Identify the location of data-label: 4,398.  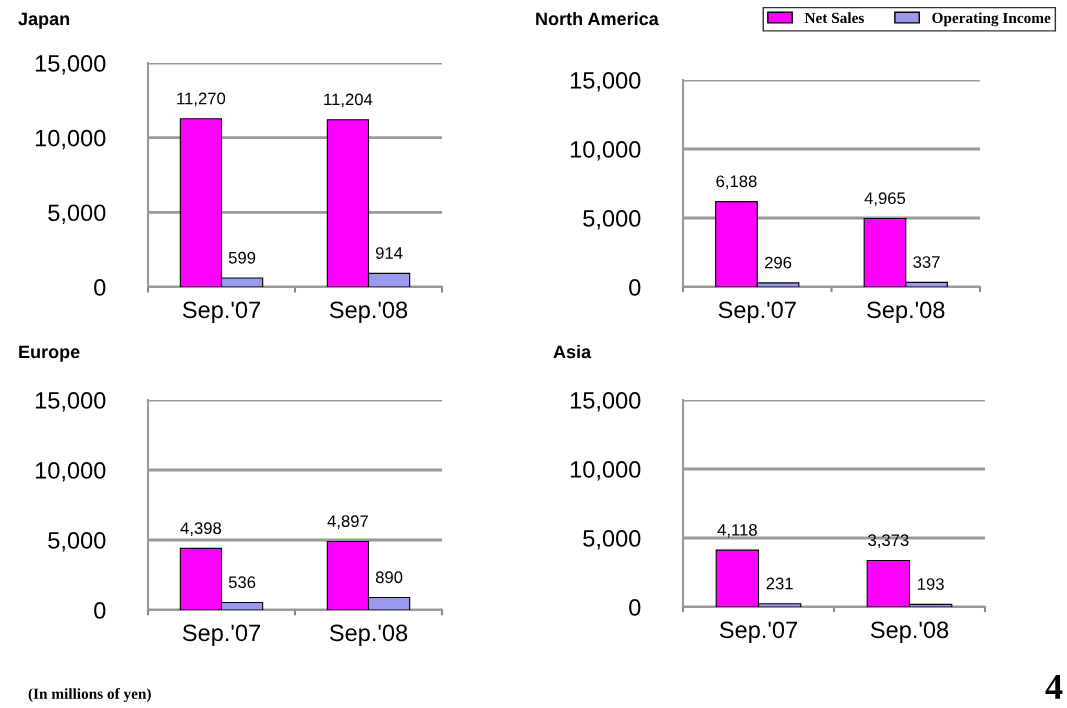
(201, 529).